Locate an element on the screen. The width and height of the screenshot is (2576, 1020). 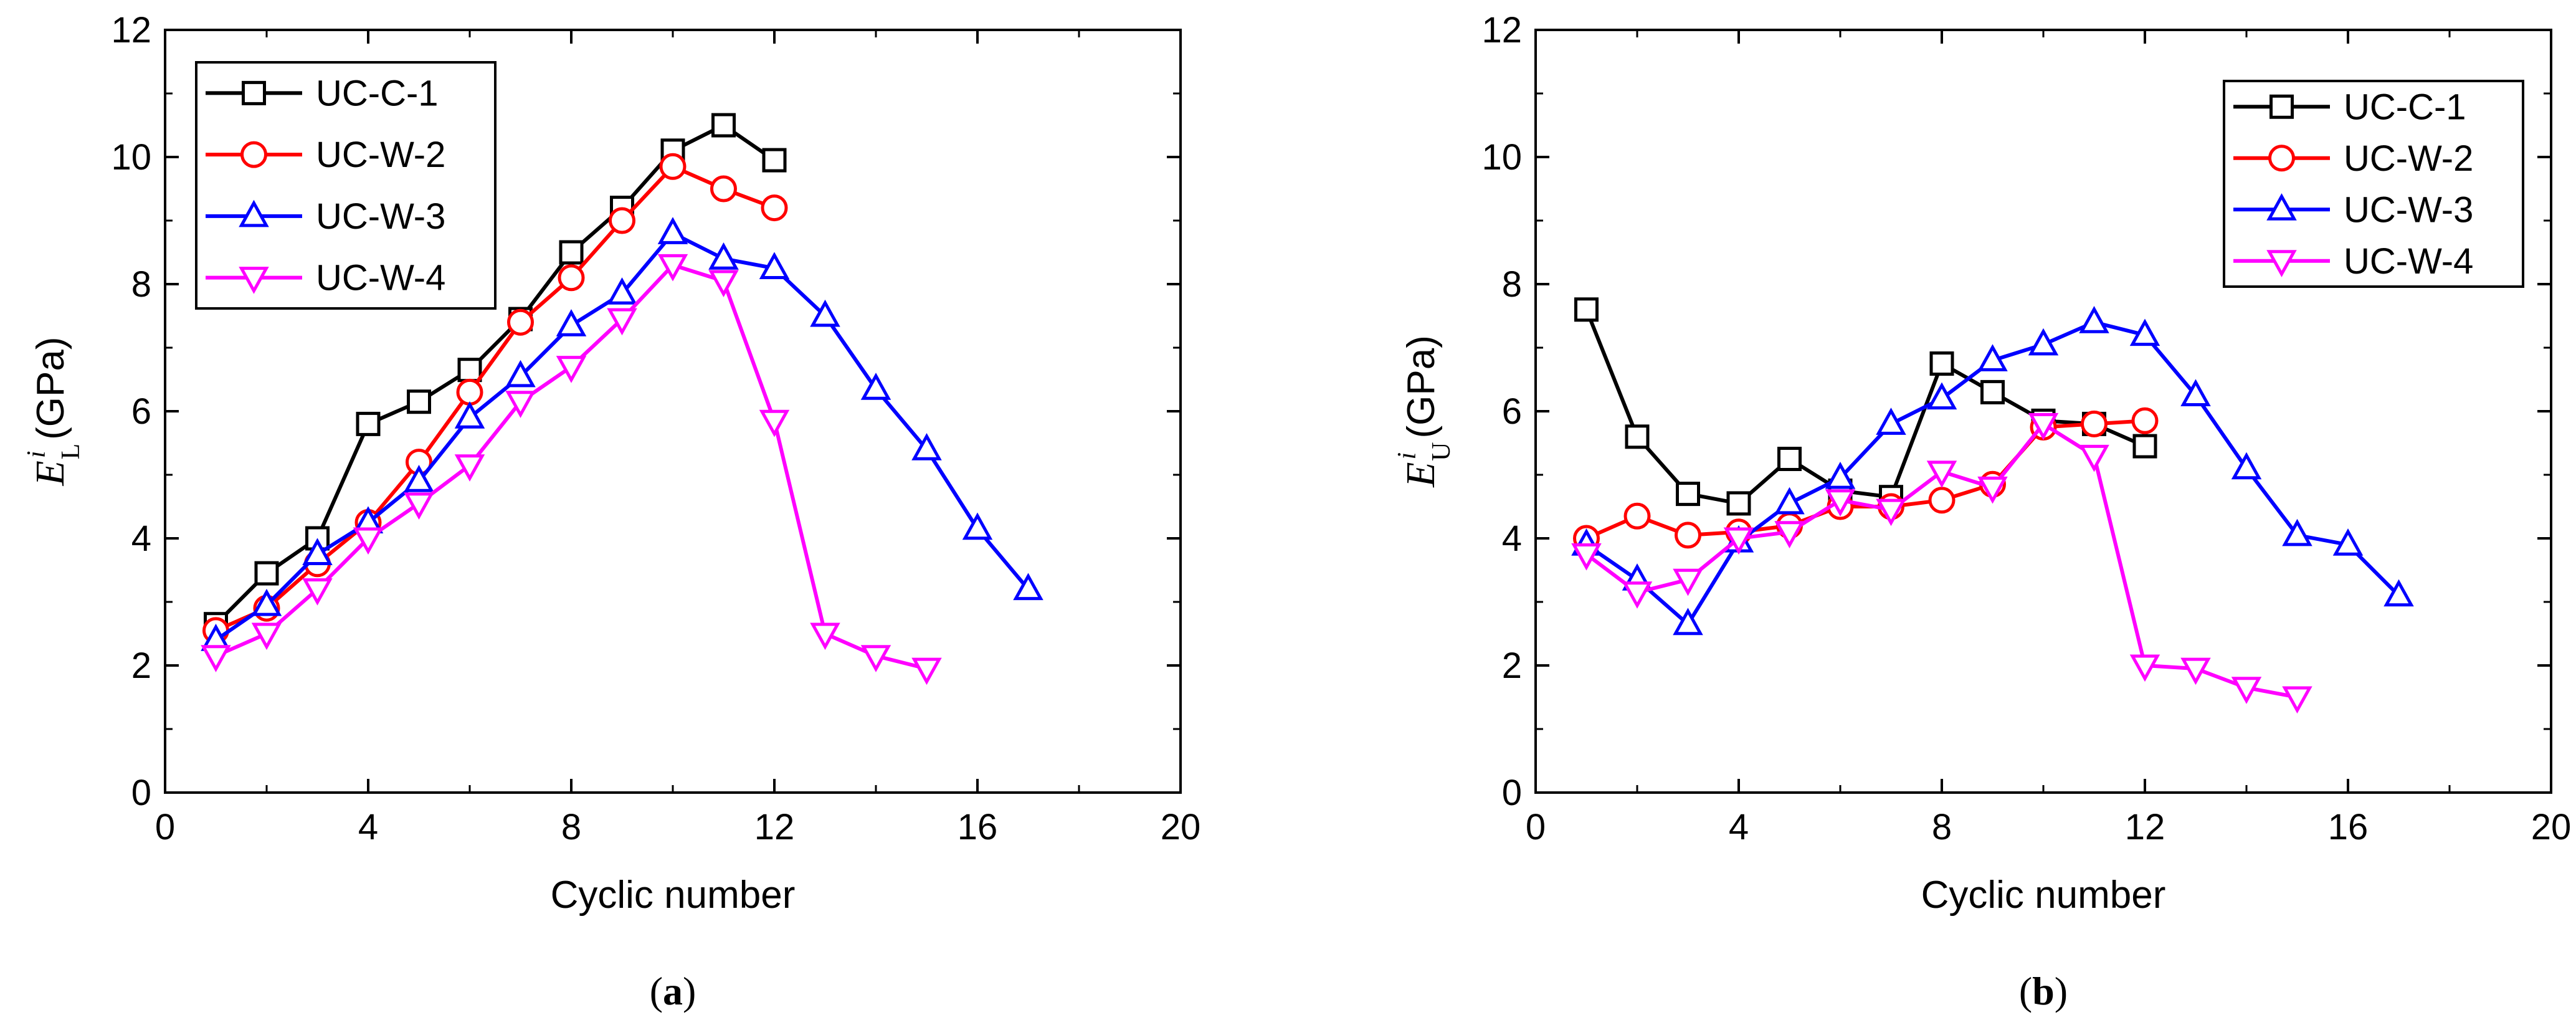
x-tick-label: 0 is located at coordinates (1536, 827).